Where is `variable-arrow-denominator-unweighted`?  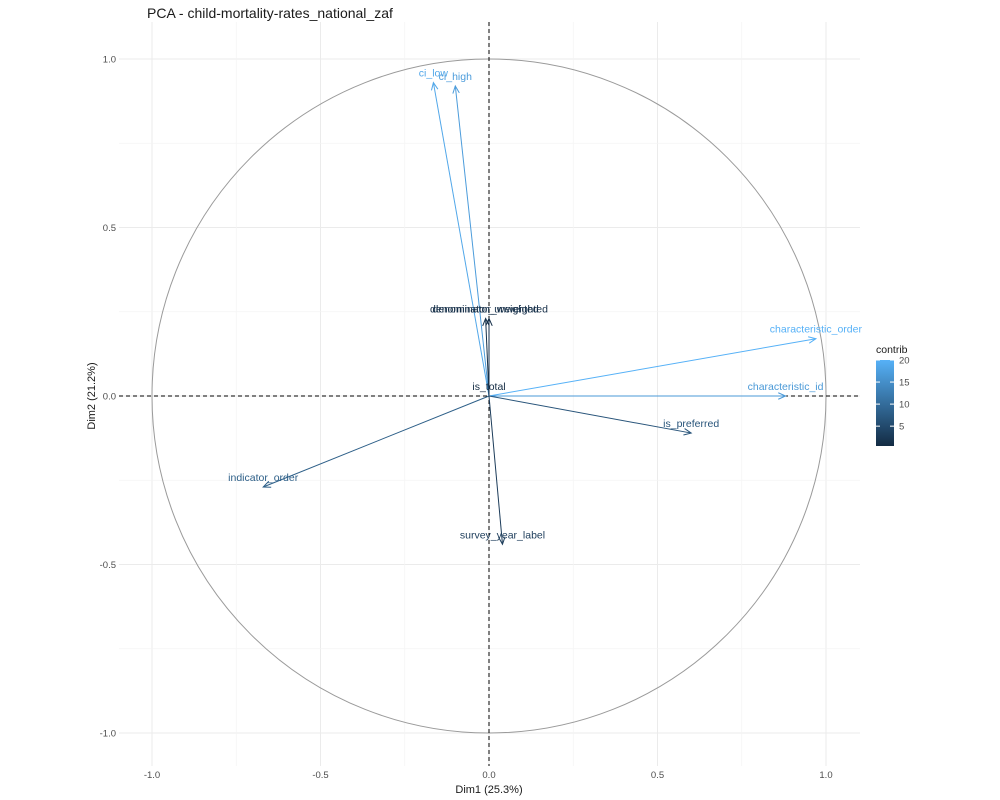
variable-arrow-denominator-unweighted is located at coordinates (489, 356).